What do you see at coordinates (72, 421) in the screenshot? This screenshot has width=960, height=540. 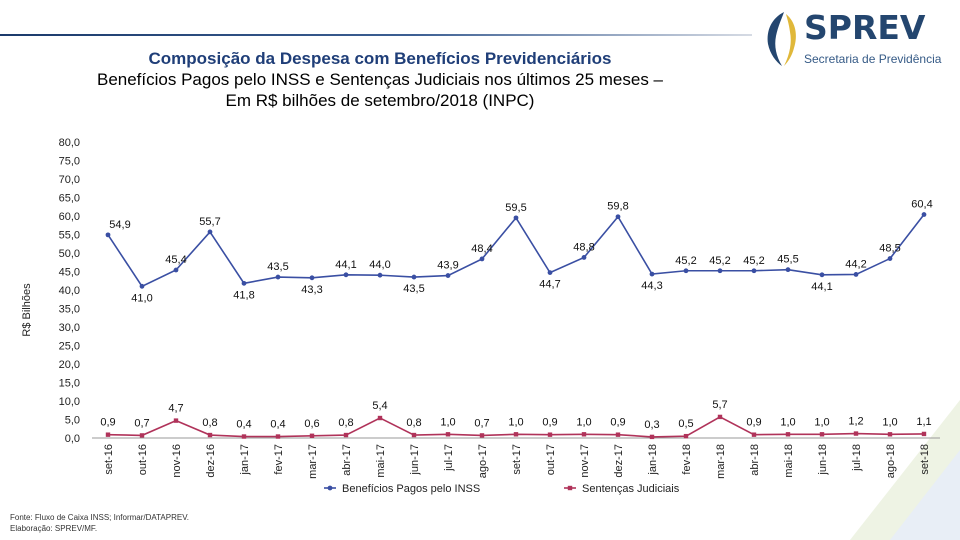 I see `y-tick-label: 5,0` at bounding box center [72, 421].